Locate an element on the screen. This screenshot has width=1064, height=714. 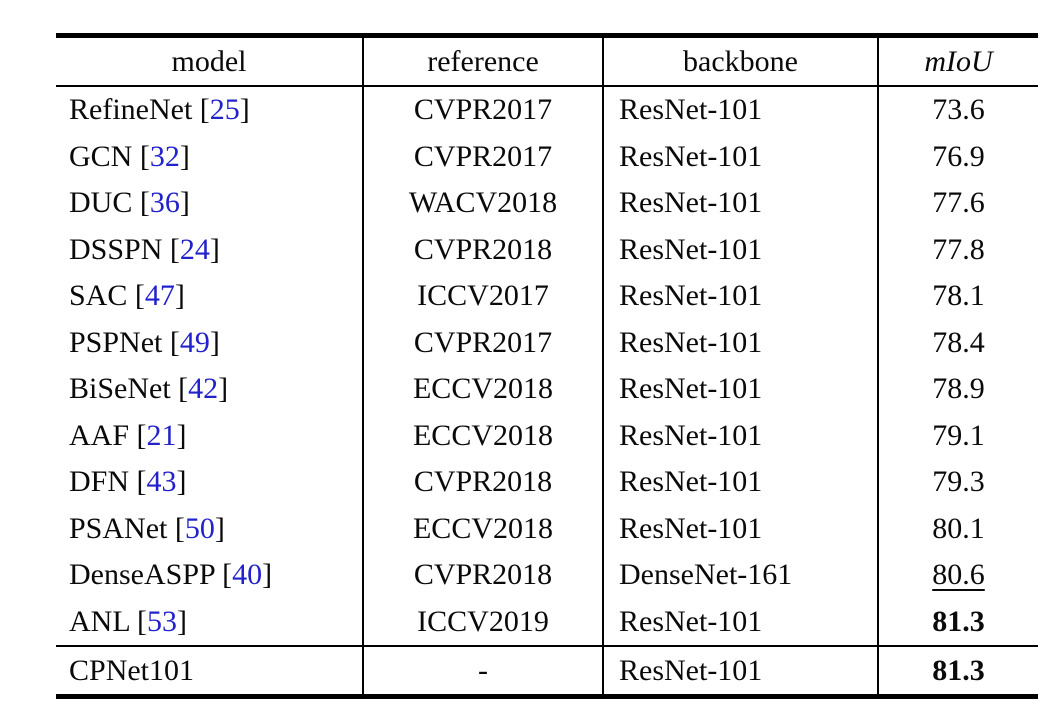
miou-value: 79.3 is located at coordinates (958, 482).